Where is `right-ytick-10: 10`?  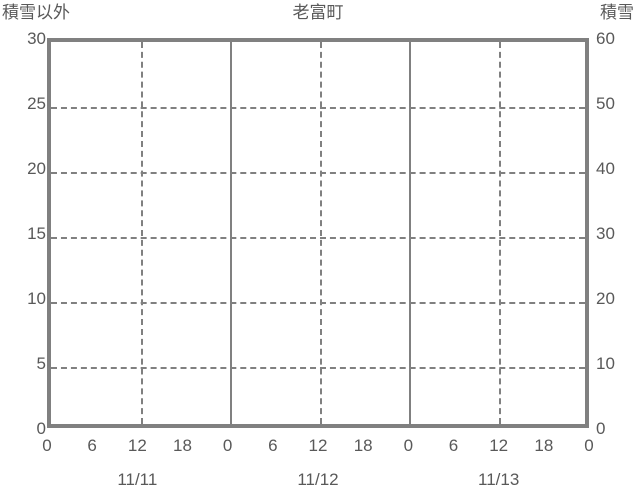 right-ytick-10: 10 is located at coordinates (605, 363).